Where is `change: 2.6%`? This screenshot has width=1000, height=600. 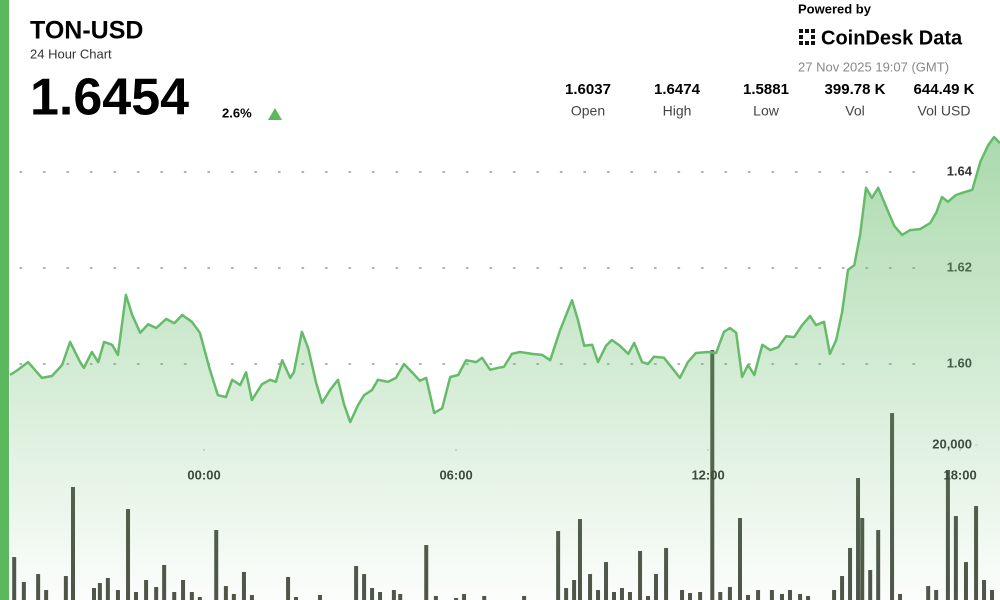
change: 2.6% is located at coordinates (237, 112).